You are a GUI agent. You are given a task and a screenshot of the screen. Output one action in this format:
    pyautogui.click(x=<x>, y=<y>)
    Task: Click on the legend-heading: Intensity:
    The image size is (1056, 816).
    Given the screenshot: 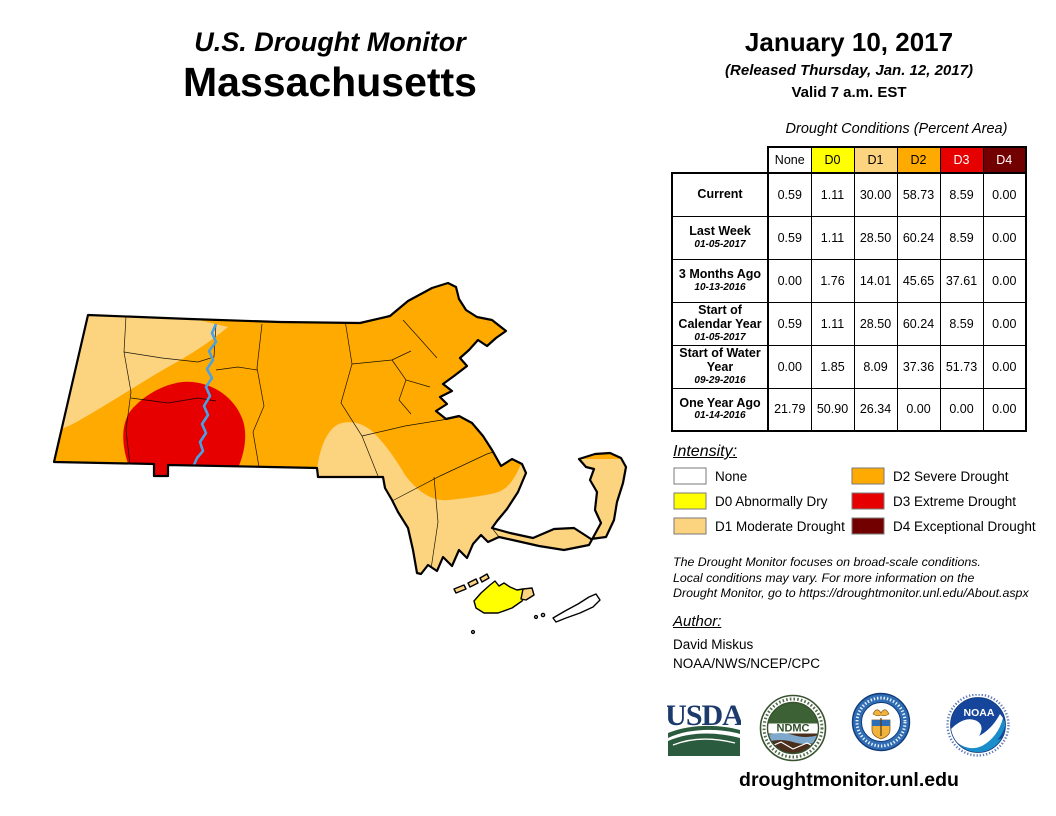 What is the action you would take?
    pyautogui.click(x=705, y=451)
    